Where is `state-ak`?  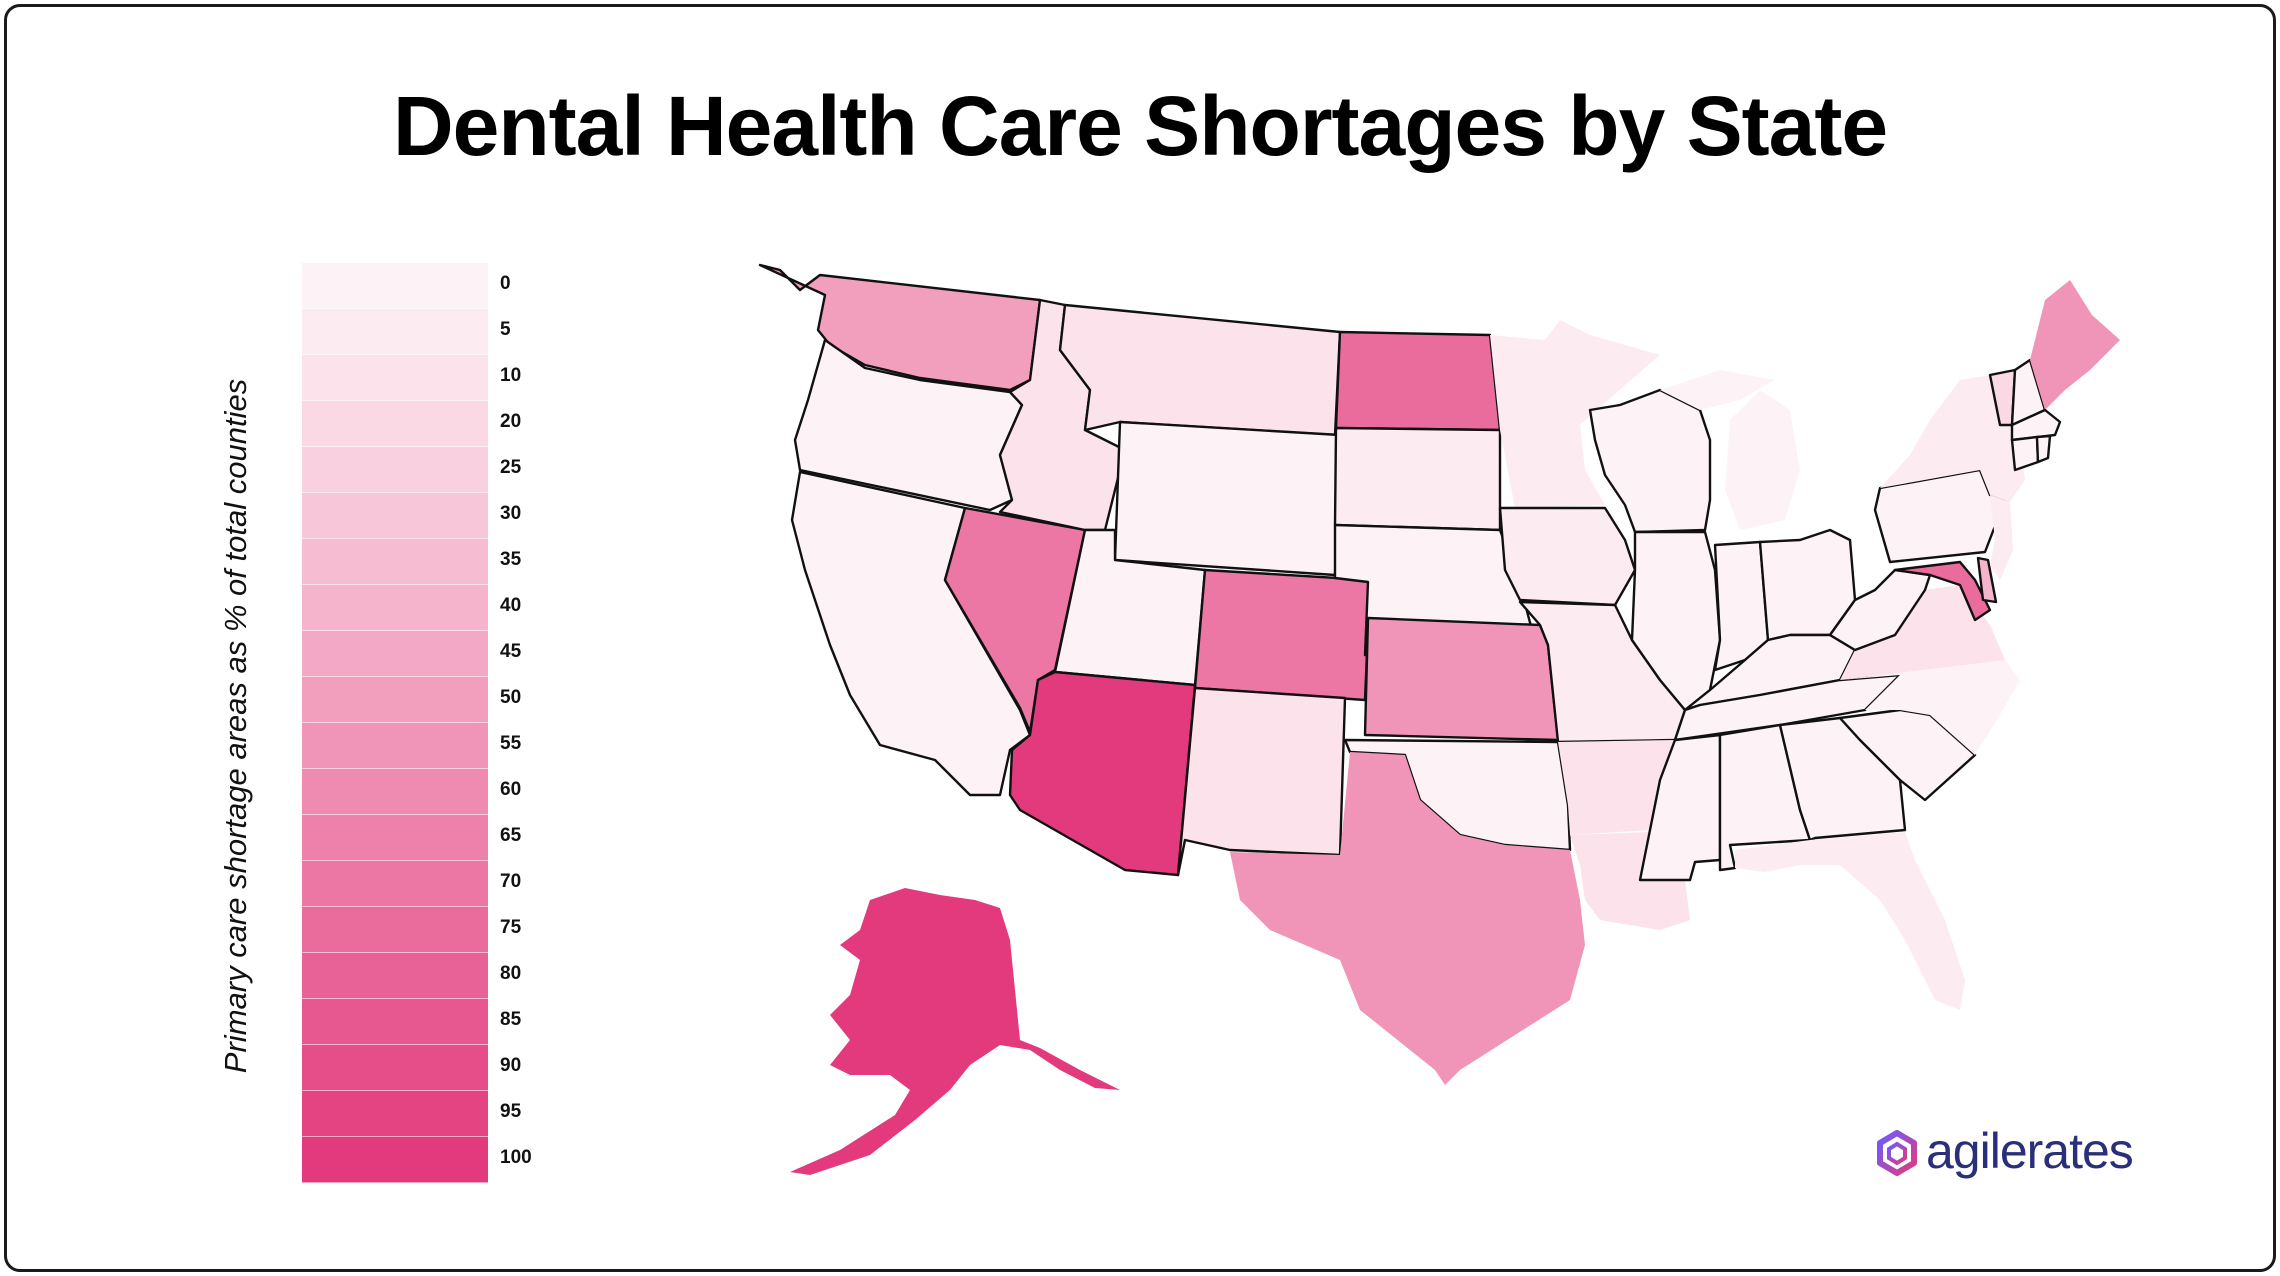 state-ak is located at coordinates (955, 1031).